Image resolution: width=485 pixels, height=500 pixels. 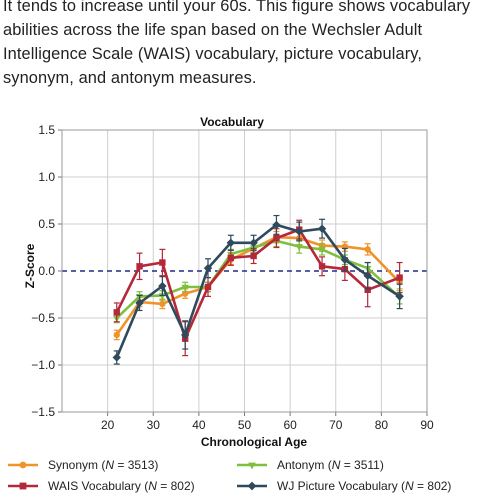 I want to click on y-tick-label: −1.5, so click(x=43, y=412).